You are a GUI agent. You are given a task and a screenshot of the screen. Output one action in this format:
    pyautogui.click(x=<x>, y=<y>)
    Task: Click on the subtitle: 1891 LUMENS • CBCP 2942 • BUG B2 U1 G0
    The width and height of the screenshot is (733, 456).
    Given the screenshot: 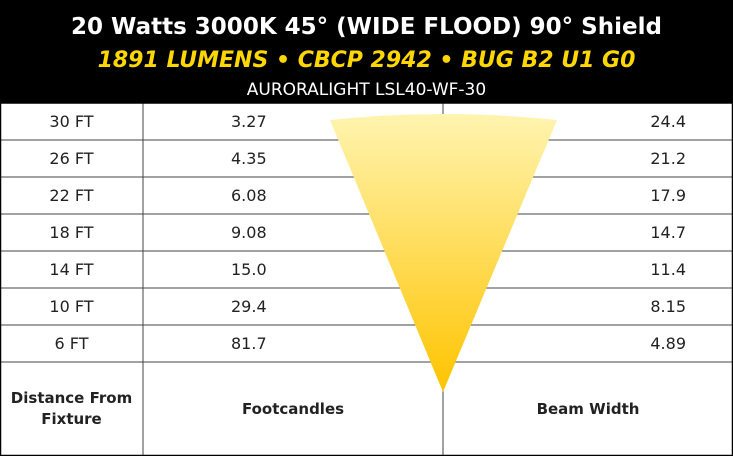 What is the action you would take?
    pyautogui.click(x=366, y=60)
    